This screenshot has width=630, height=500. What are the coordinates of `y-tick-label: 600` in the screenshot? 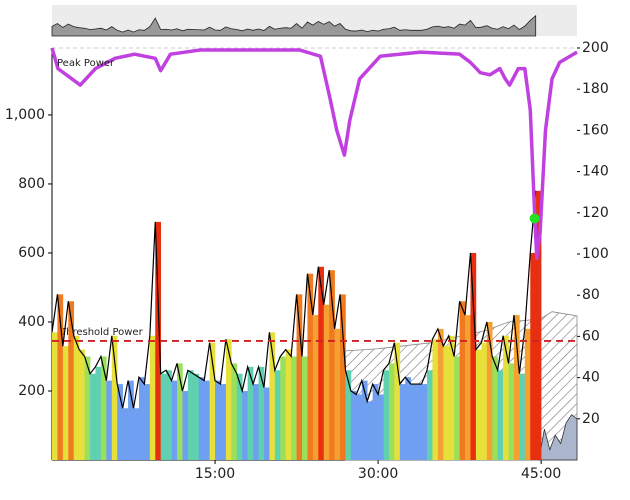 It's located at (31, 253).